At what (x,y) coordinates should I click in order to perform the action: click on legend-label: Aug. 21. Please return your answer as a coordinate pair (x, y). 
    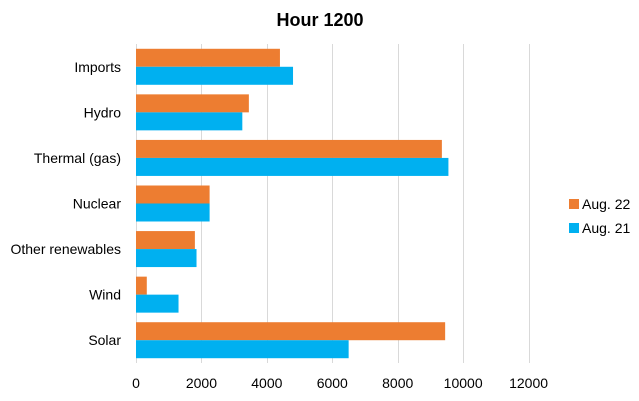
    Looking at the image, I should click on (606, 228).